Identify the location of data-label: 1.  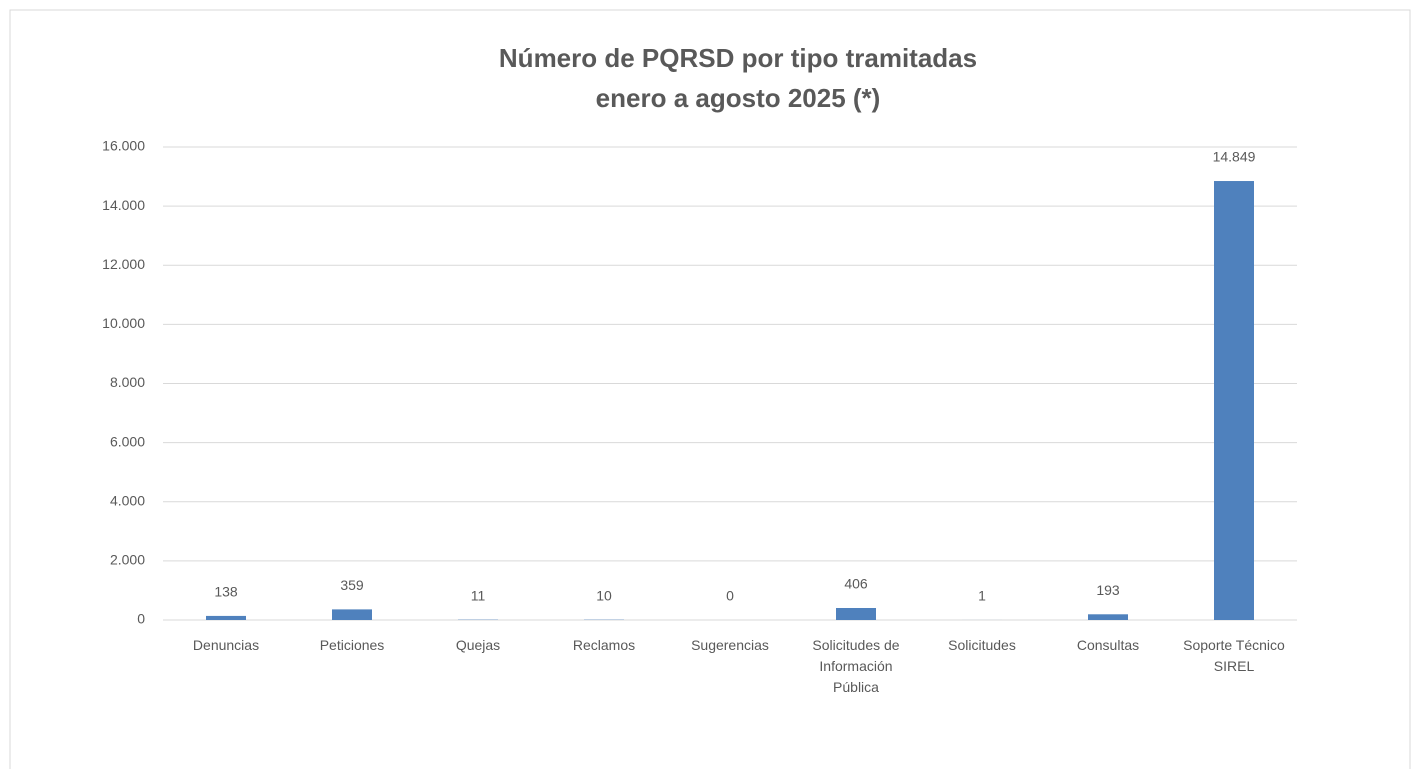
(982, 596).